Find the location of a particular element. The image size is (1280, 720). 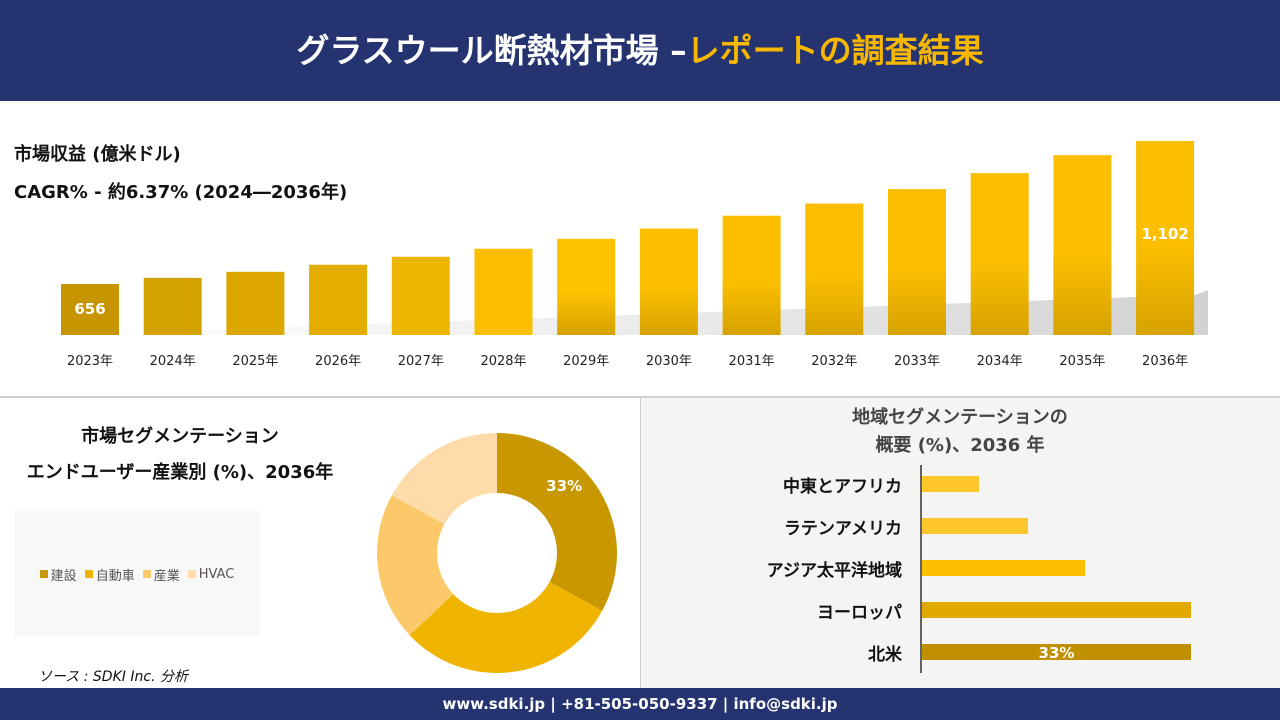

region-label: ラテンアメリカ is located at coordinates (842, 529).